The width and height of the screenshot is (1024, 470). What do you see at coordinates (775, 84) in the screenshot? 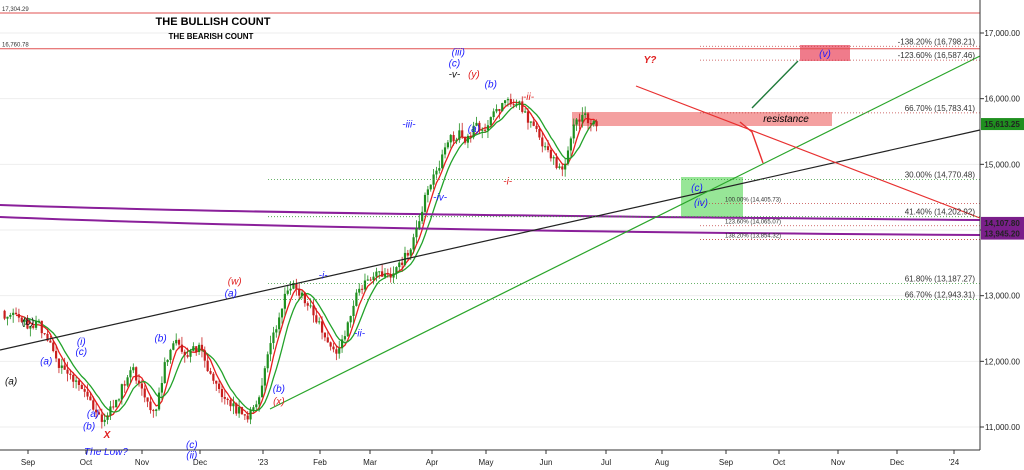
I see `green-projection-arrow` at bounding box center [775, 84].